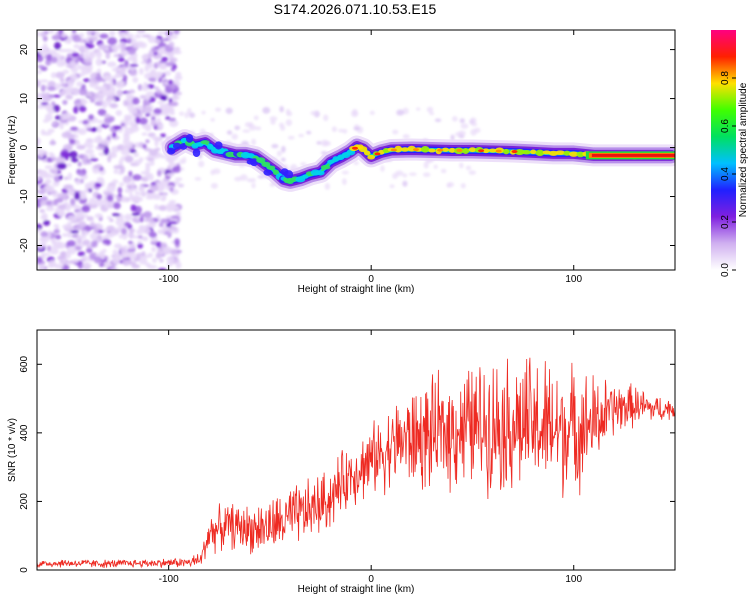 Image resolution: width=750 pixels, height=600 pixels. What do you see at coordinates (24, 50) in the screenshot?
I see `spectrogram-ytick-label: 20` at bounding box center [24, 50].